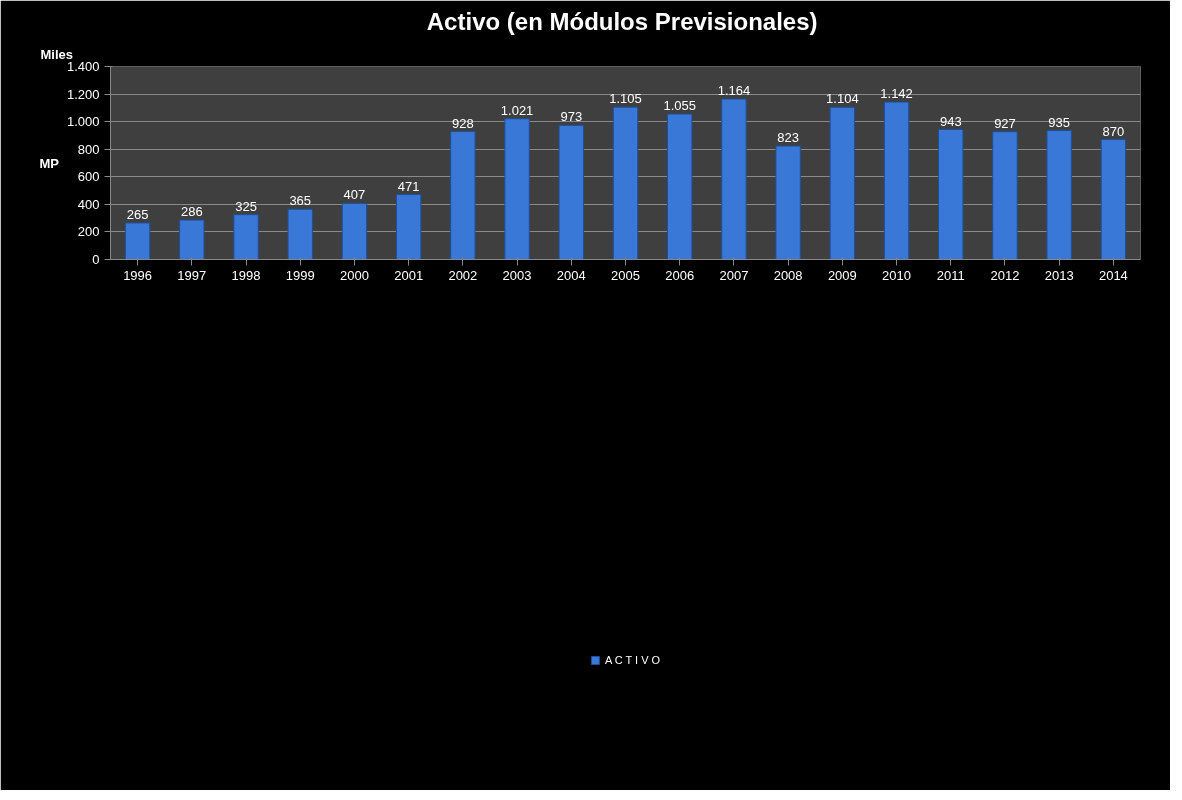 Image resolution: width=1182 pixels, height=800 pixels. What do you see at coordinates (300, 201) in the screenshot?
I see `data-label: 365` at bounding box center [300, 201].